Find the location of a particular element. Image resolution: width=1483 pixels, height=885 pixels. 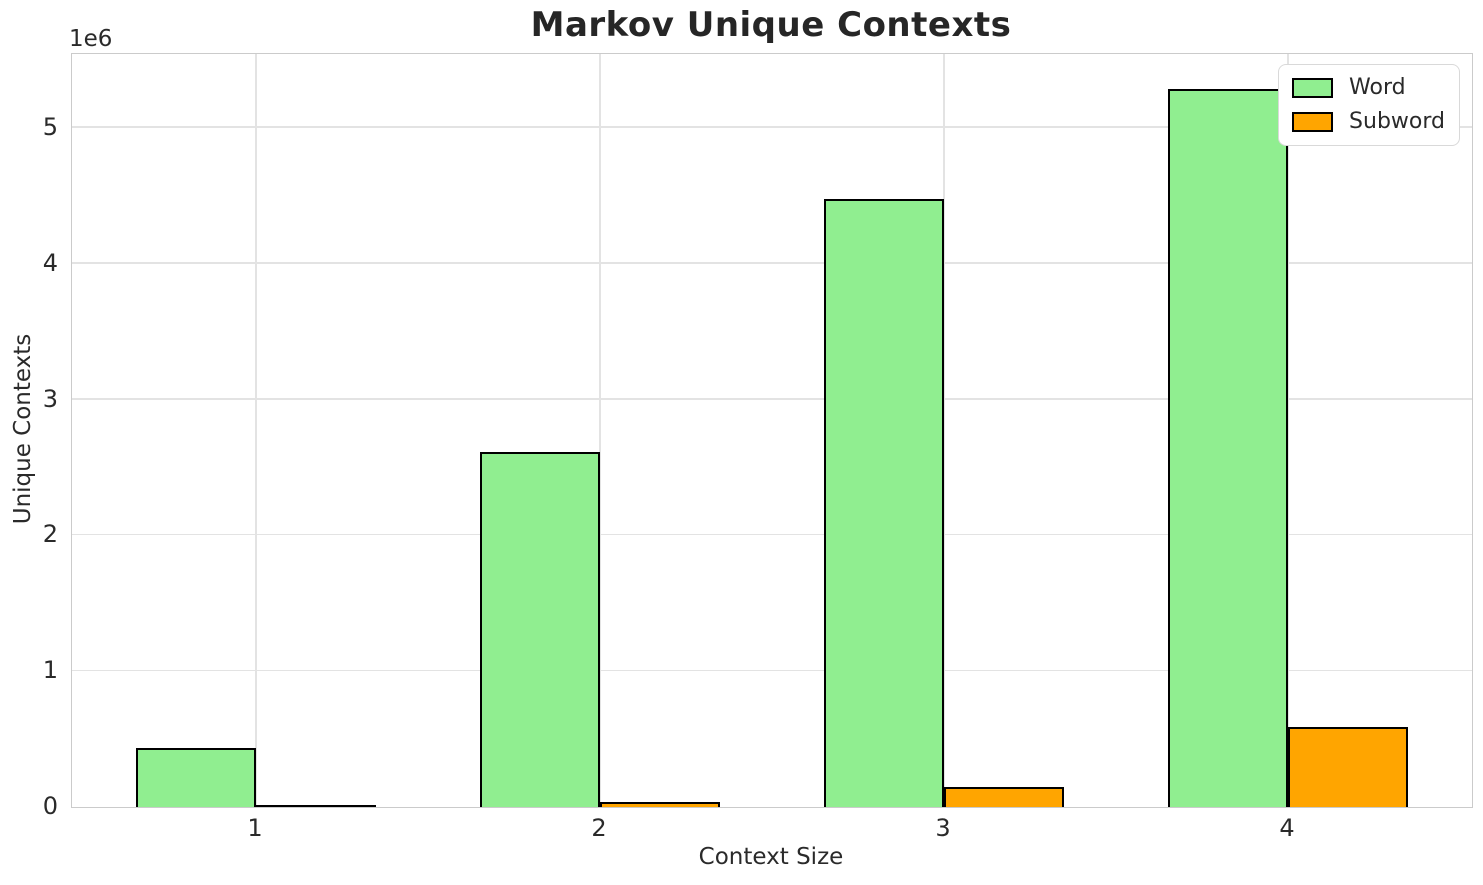

x-tick-label: 4 is located at coordinates (1287, 828).